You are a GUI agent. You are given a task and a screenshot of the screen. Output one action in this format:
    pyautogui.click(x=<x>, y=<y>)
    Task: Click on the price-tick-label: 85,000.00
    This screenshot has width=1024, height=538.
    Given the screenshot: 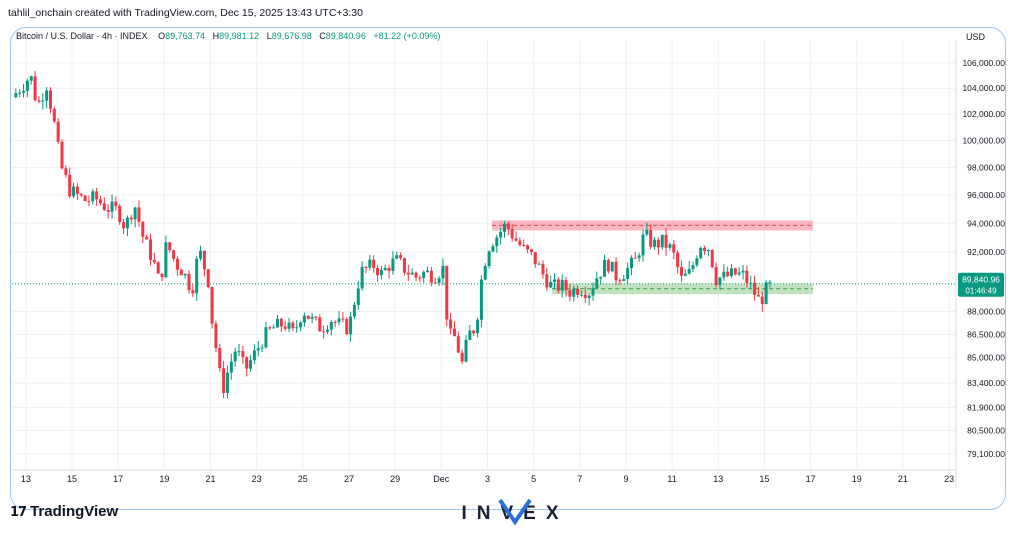 What is the action you would take?
    pyautogui.click(x=986, y=358)
    